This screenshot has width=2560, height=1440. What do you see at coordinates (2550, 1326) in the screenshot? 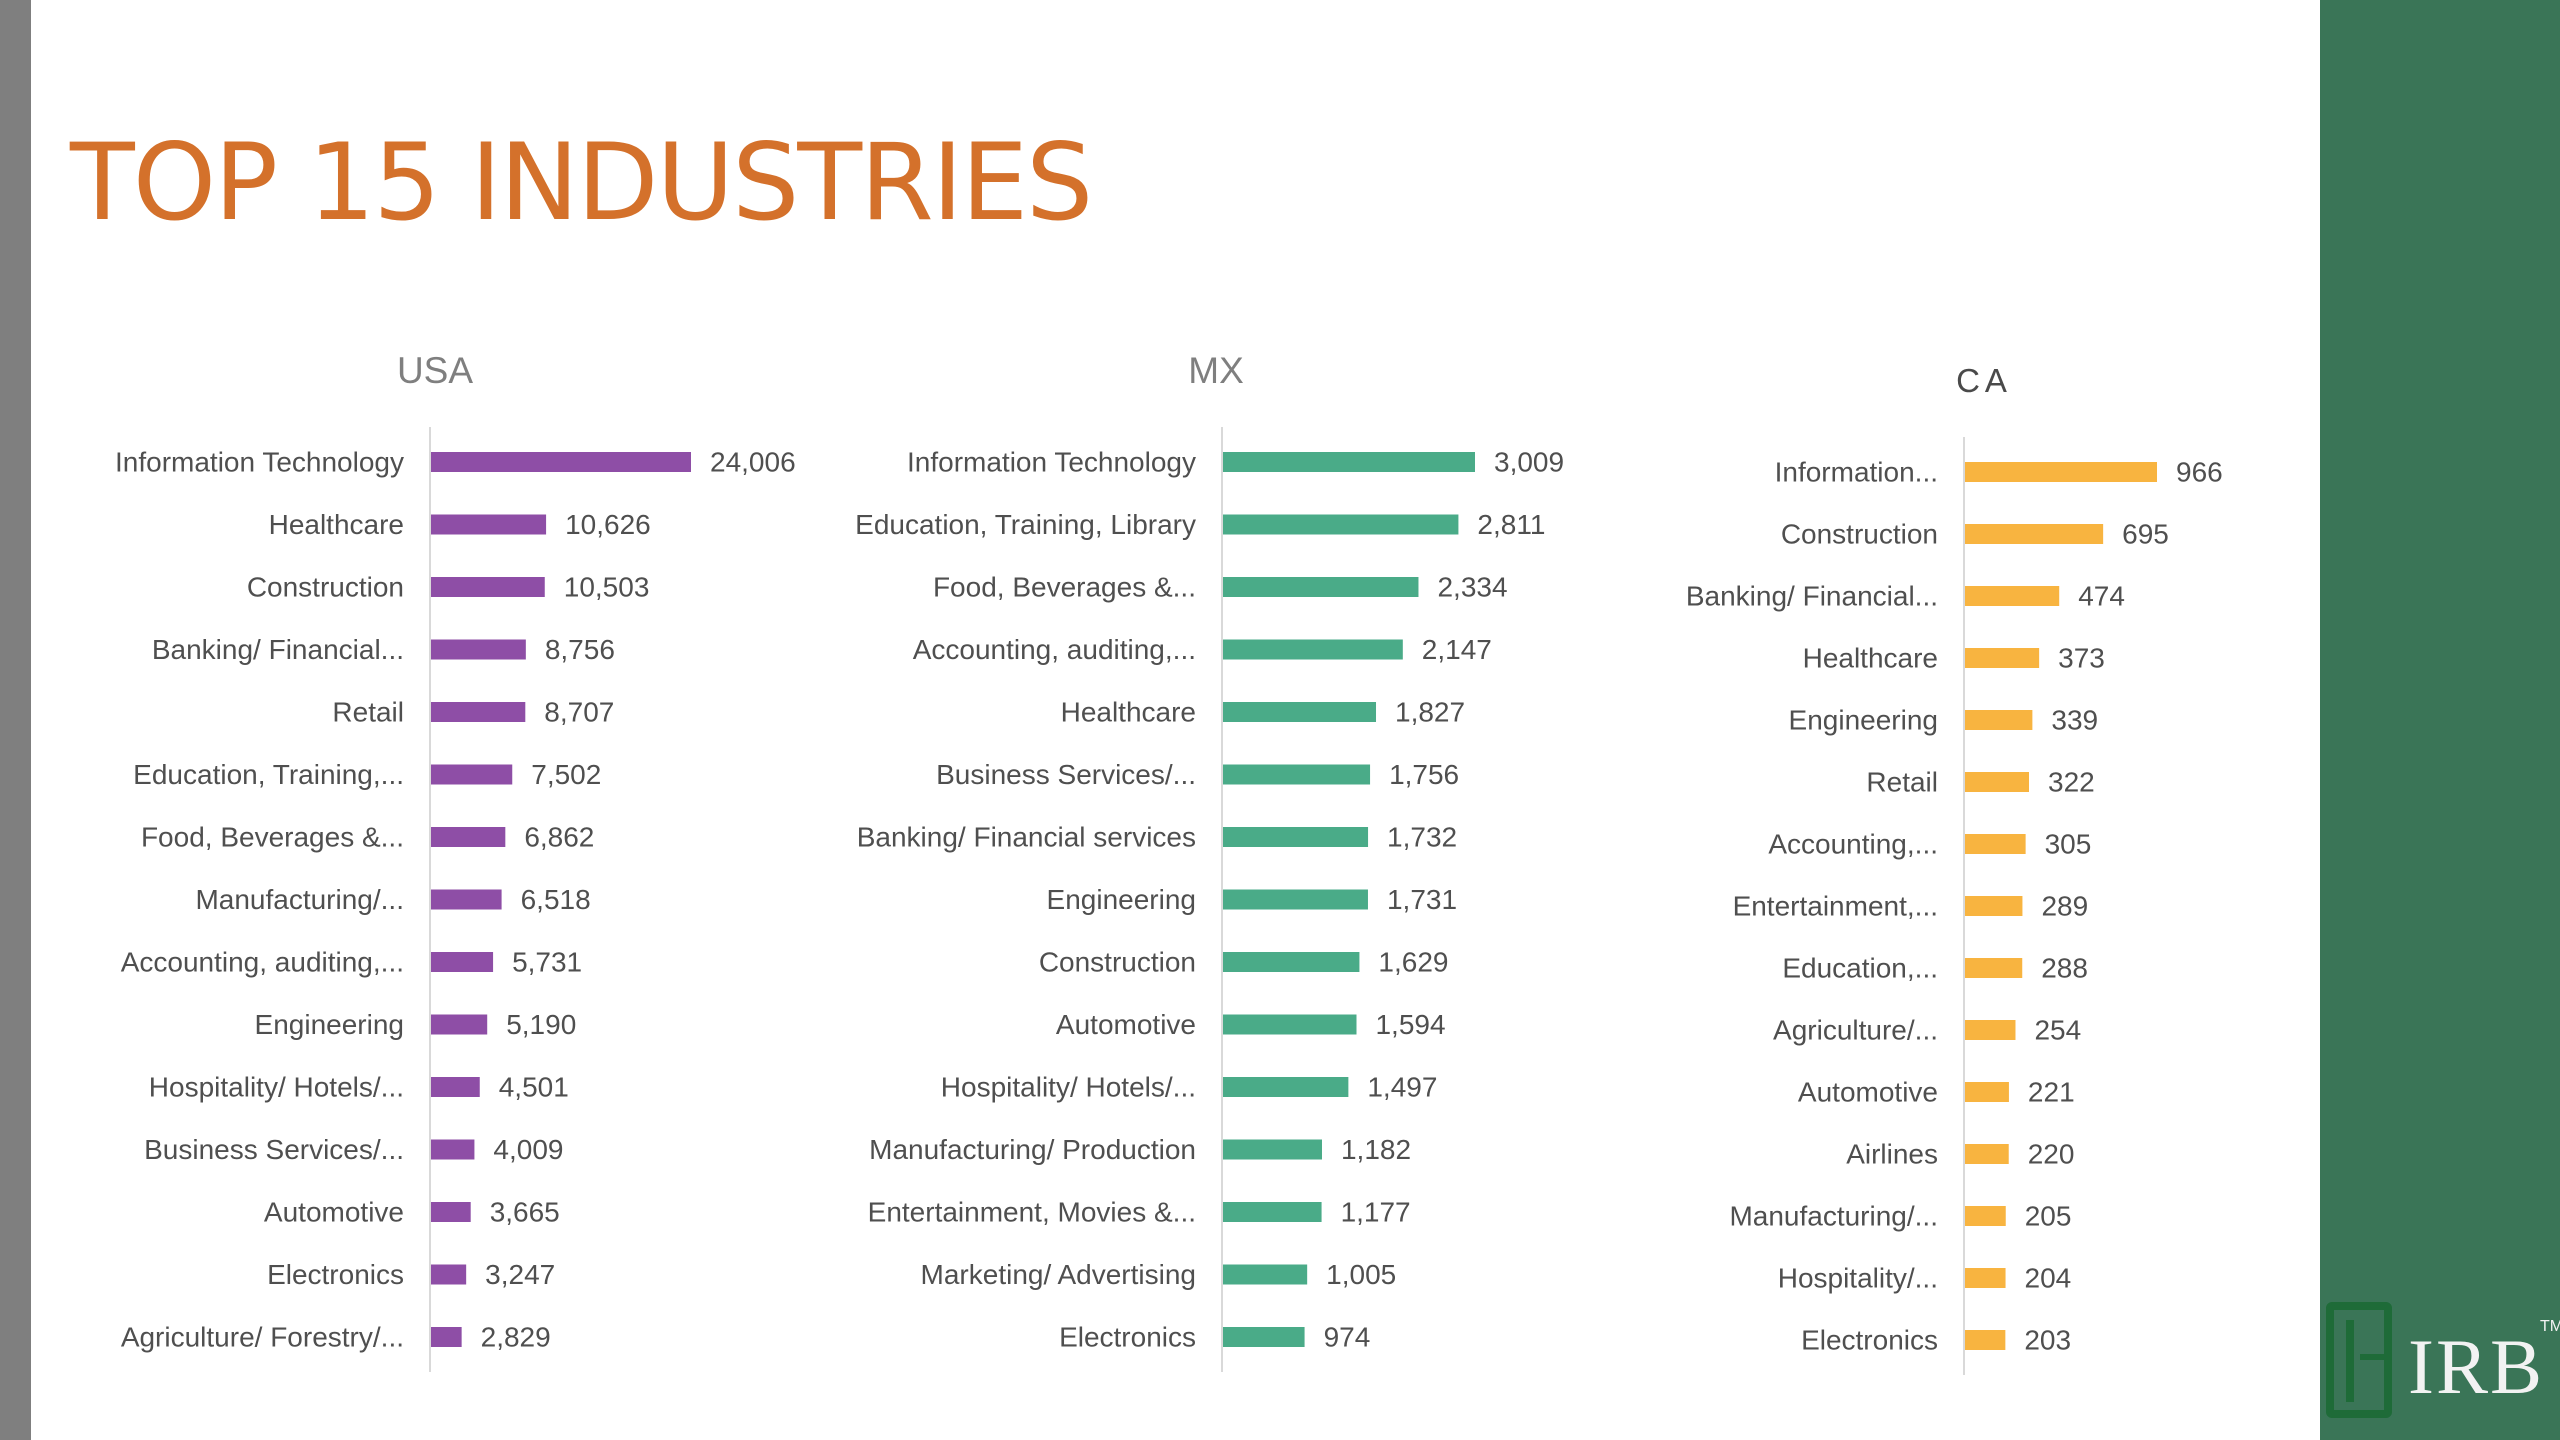
I see `trademark-symbol: TM` at bounding box center [2550, 1326].